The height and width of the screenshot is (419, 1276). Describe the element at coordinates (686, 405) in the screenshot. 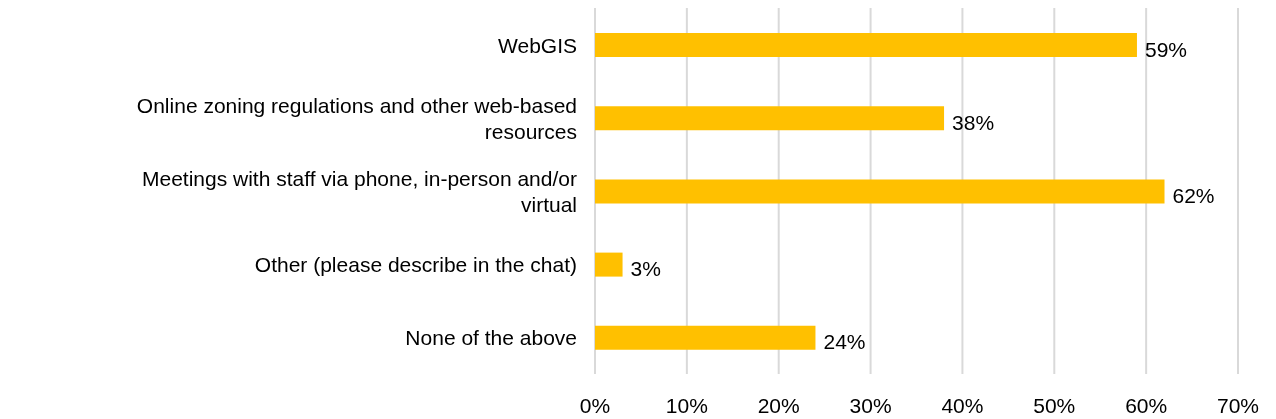

I see `x-tick-label: 10%` at that location.